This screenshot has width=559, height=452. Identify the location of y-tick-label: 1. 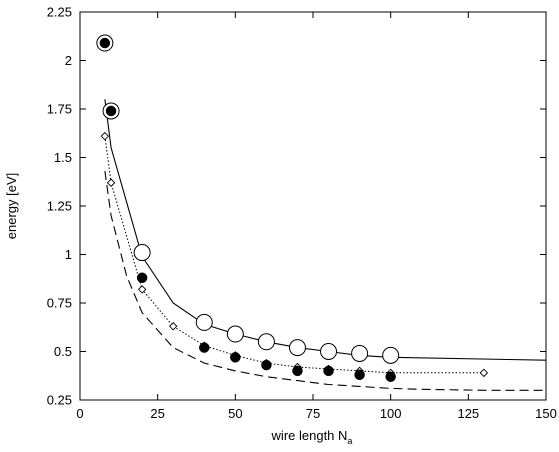
(68, 254).